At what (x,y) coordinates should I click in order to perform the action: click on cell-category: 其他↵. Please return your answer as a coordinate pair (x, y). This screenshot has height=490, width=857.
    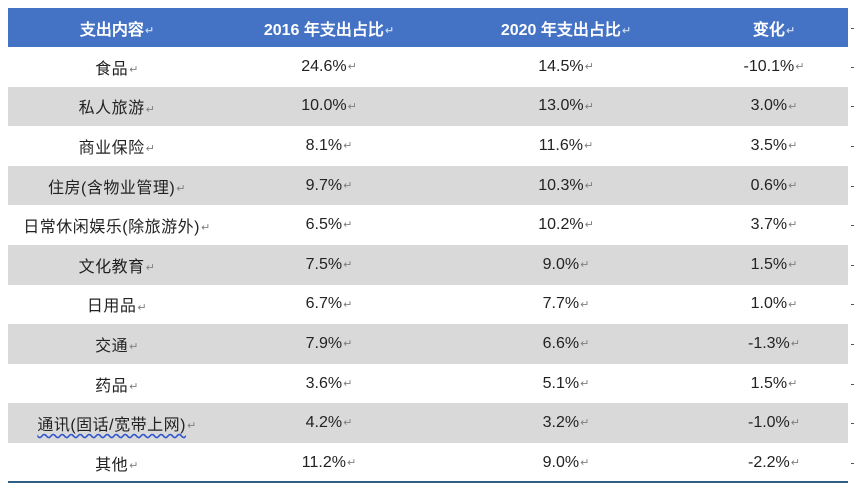
    Looking at the image, I should click on (117, 465).